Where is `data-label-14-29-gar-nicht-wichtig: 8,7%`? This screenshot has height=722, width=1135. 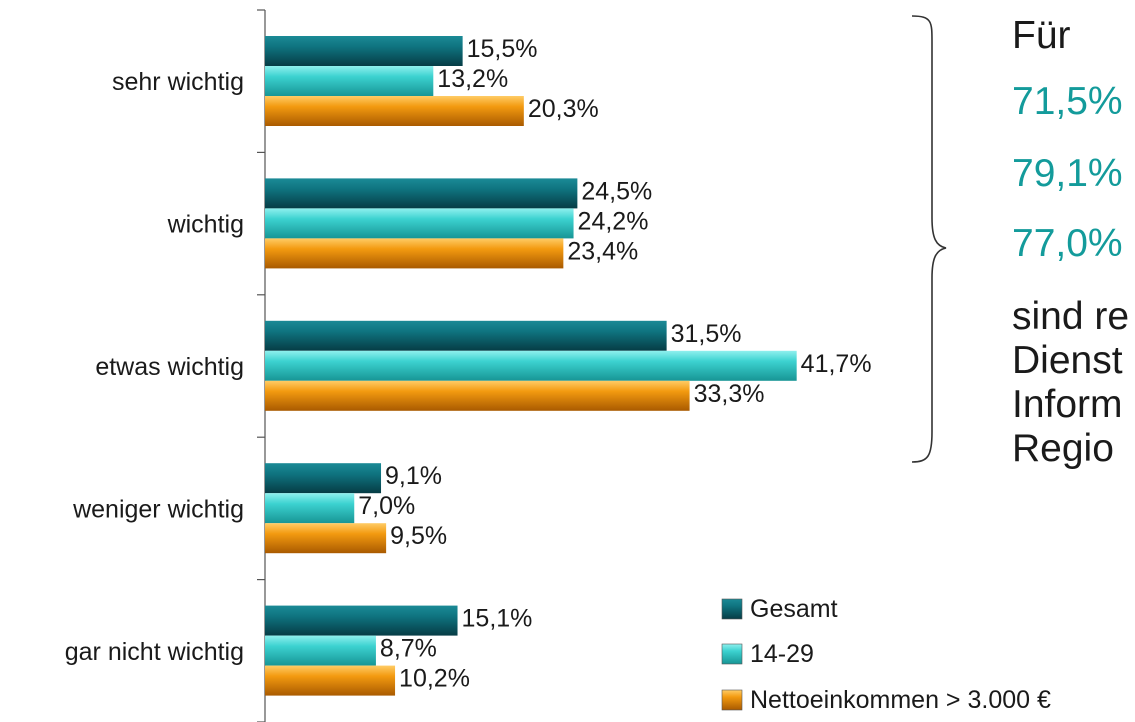 data-label-14-29-gar-nicht-wichtig: 8,7% is located at coordinates (408, 649).